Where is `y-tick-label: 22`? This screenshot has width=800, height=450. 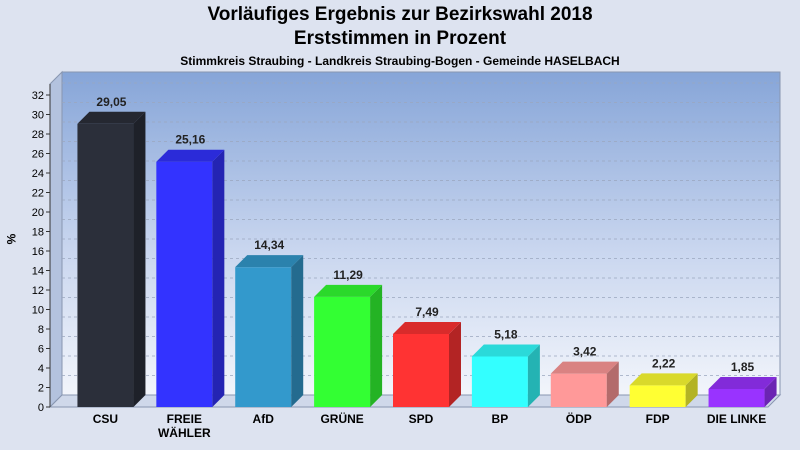 y-tick-label: 22 is located at coordinates (38, 194).